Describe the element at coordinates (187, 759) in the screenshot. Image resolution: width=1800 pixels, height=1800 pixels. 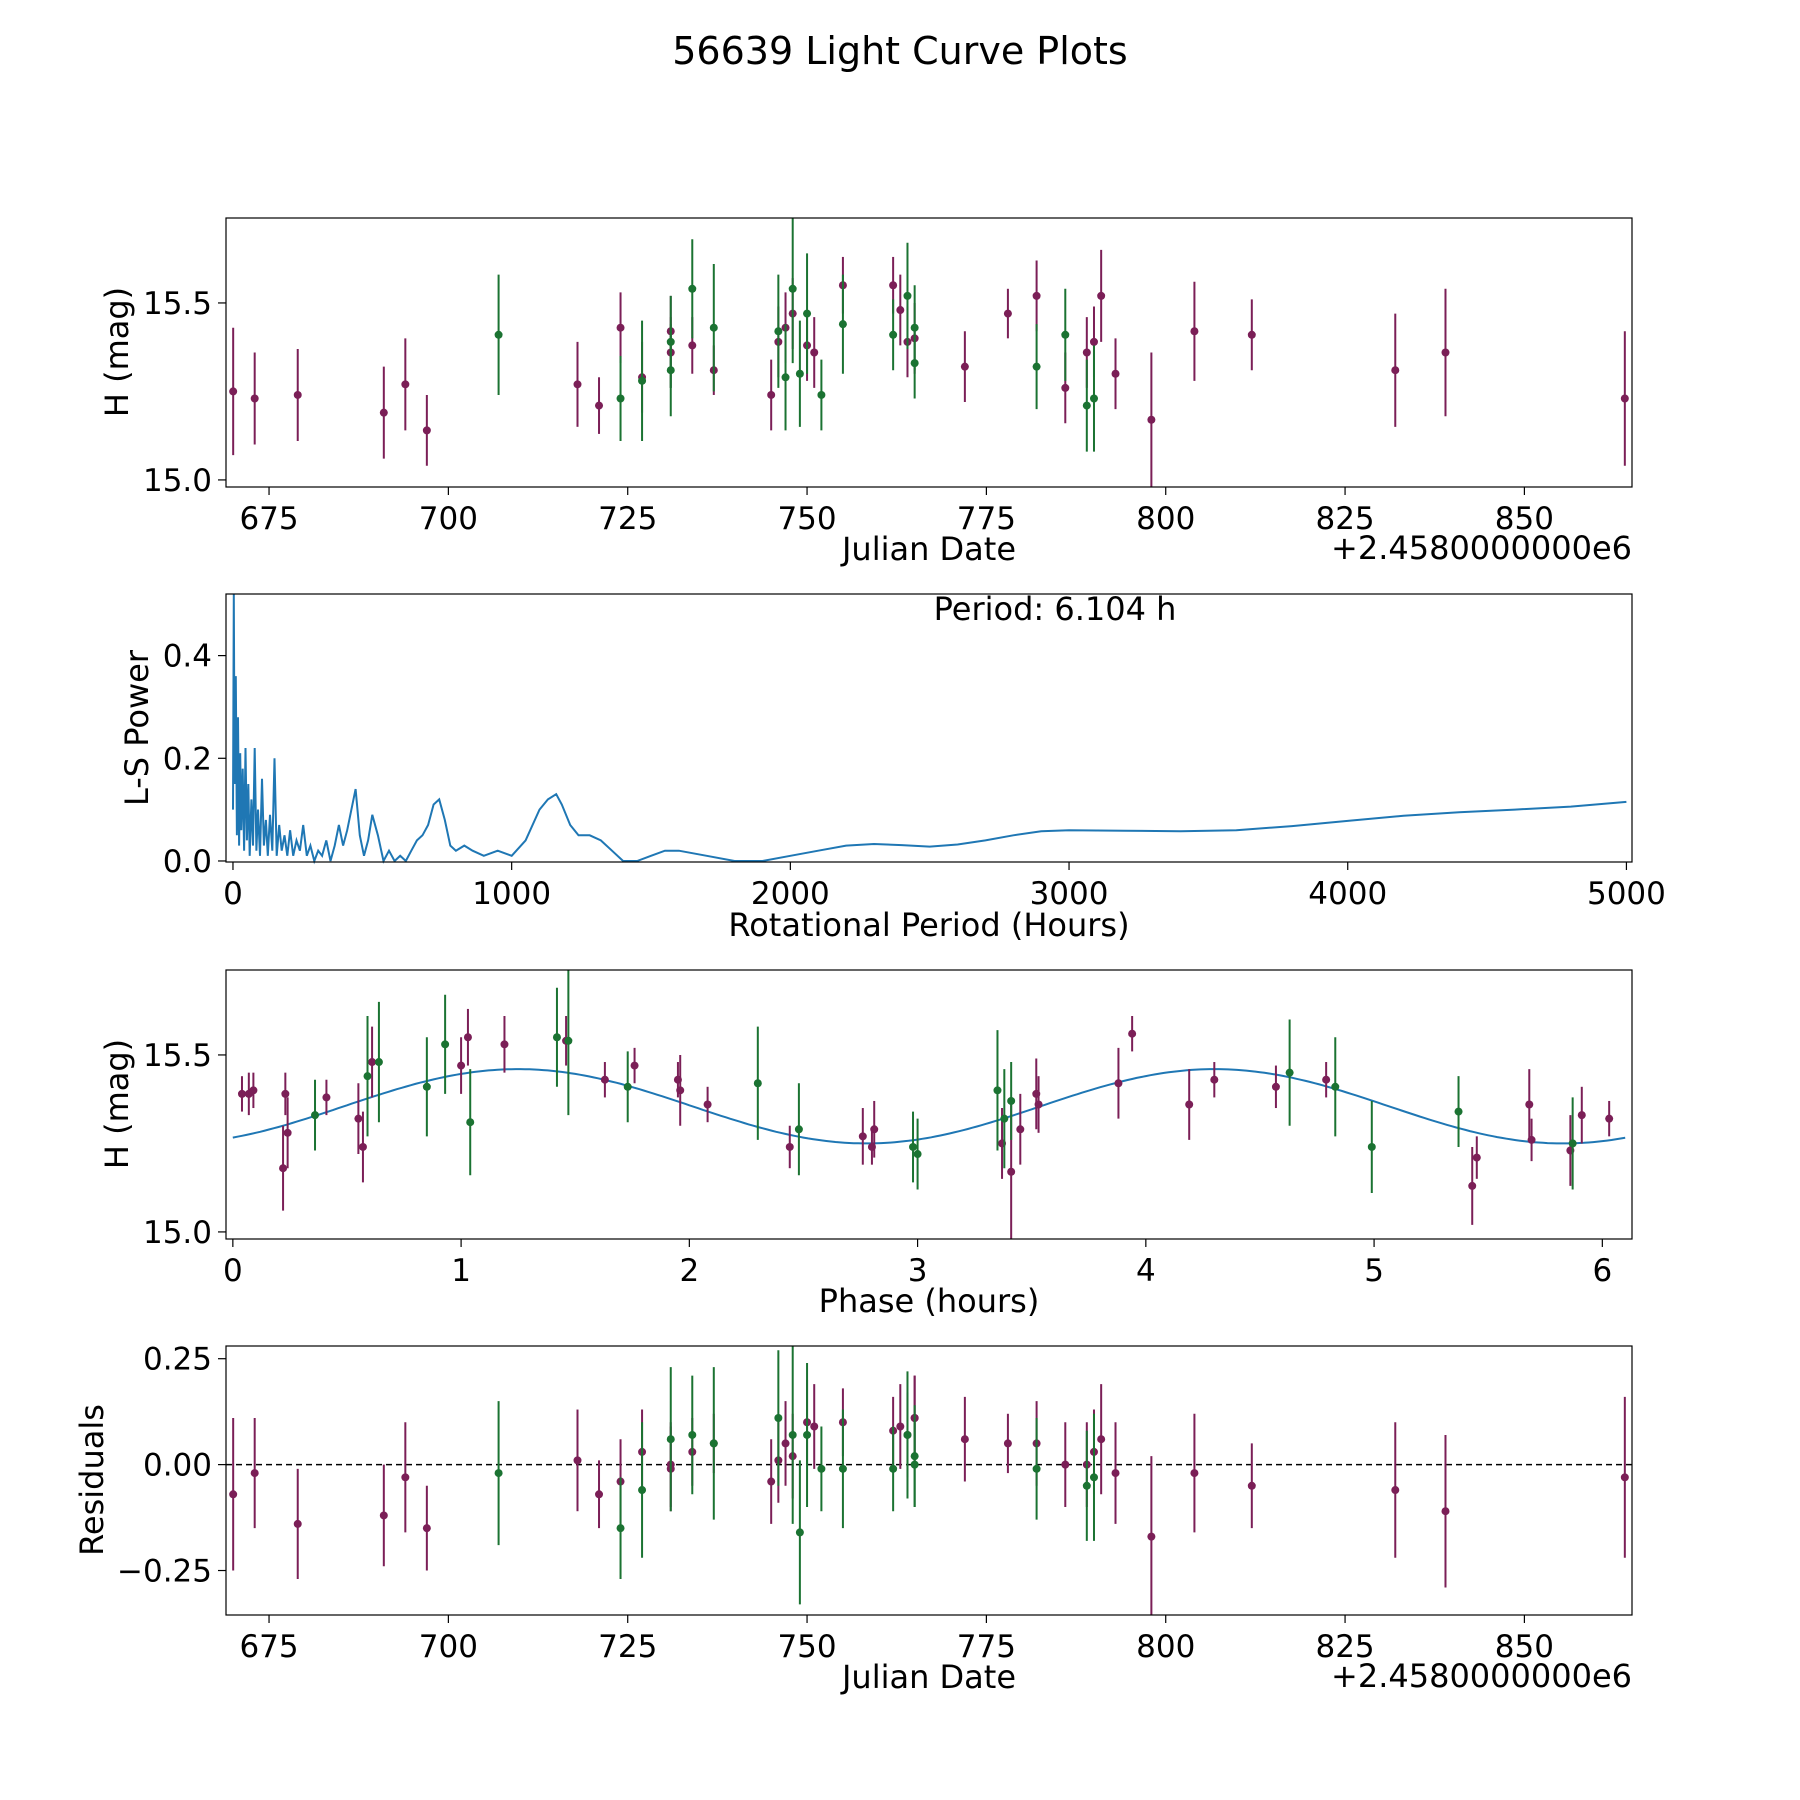
I see `periodogram-y-tick-label: 0.2` at that location.